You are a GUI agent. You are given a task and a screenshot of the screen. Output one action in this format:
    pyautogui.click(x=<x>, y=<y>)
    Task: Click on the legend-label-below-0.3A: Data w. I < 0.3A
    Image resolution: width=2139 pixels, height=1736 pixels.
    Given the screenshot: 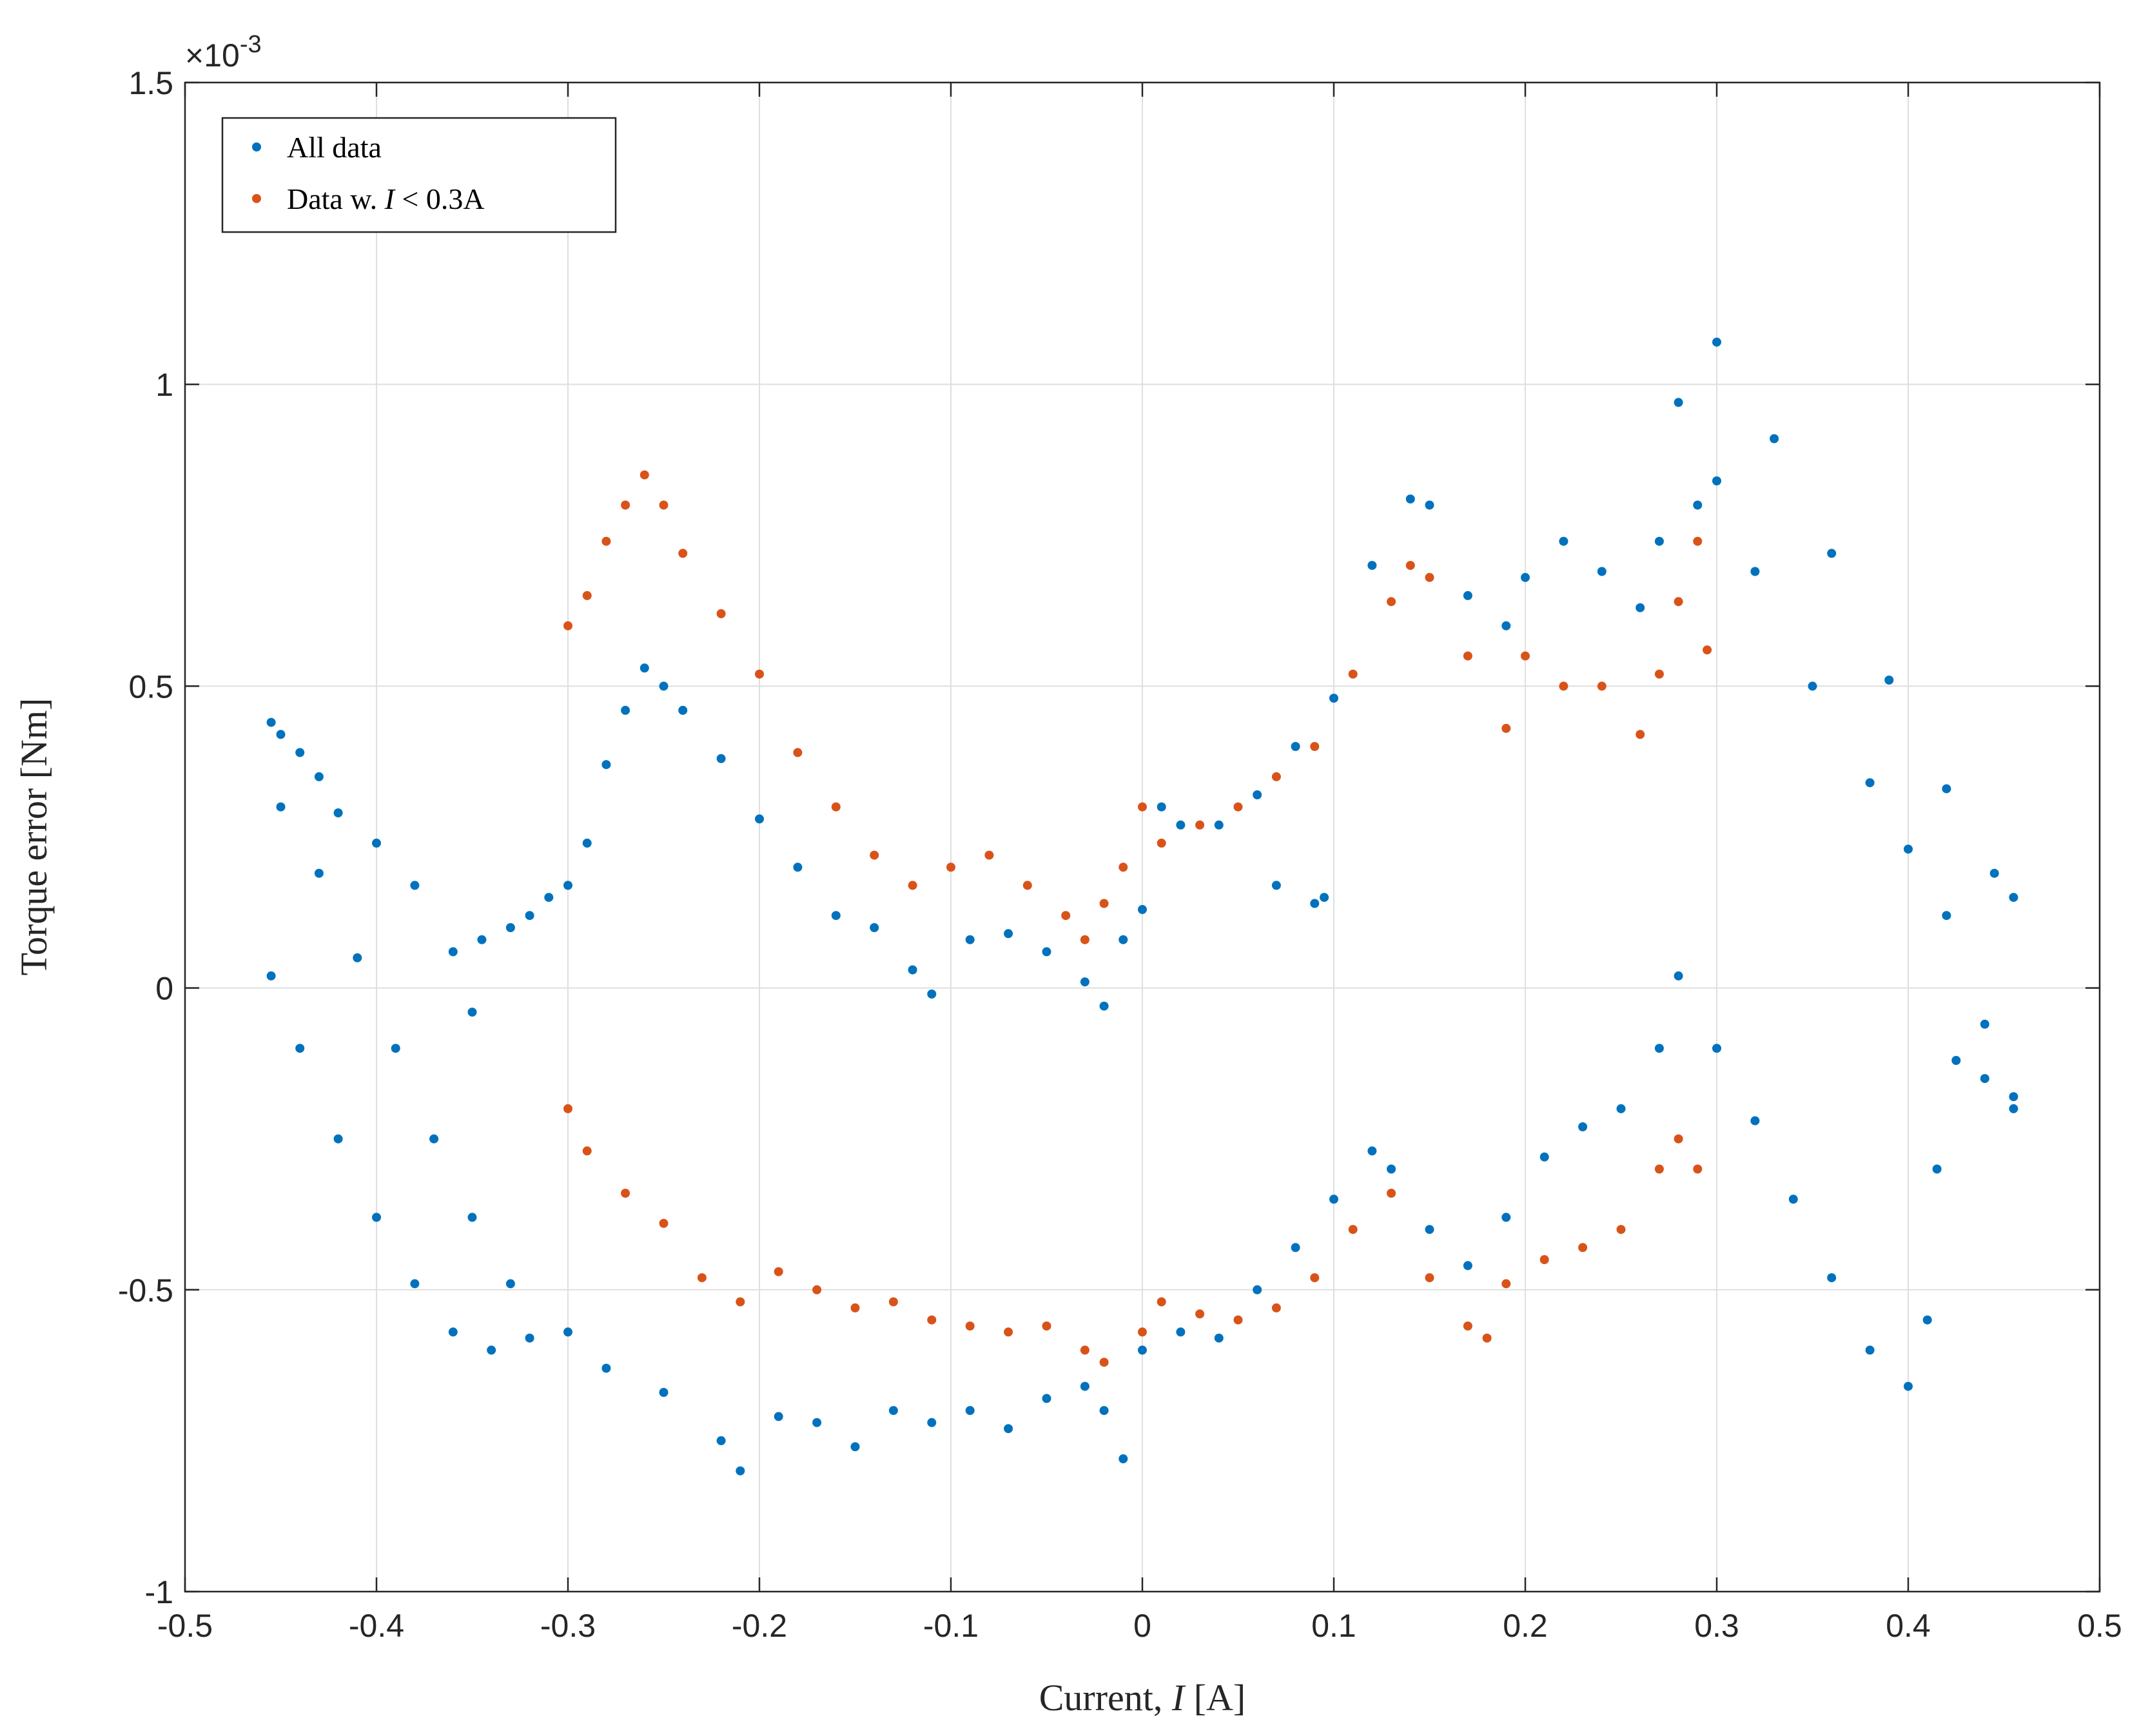 What is the action you would take?
    pyautogui.click(x=386, y=198)
    